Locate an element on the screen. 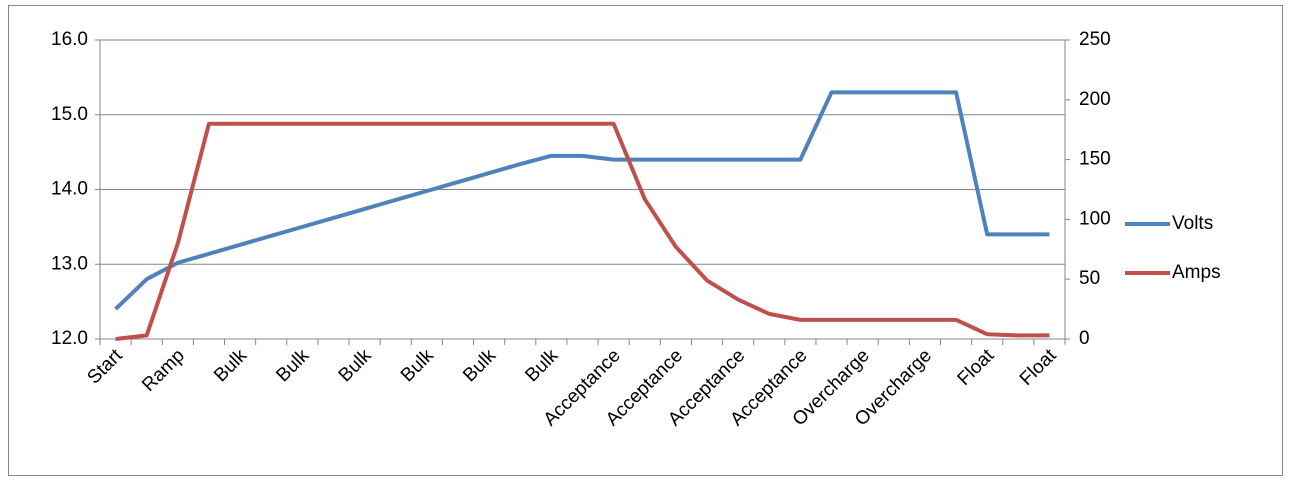 The height and width of the screenshot is (481, 1291). y-tick-label: 13.0 is located at coordinates (69, 263).